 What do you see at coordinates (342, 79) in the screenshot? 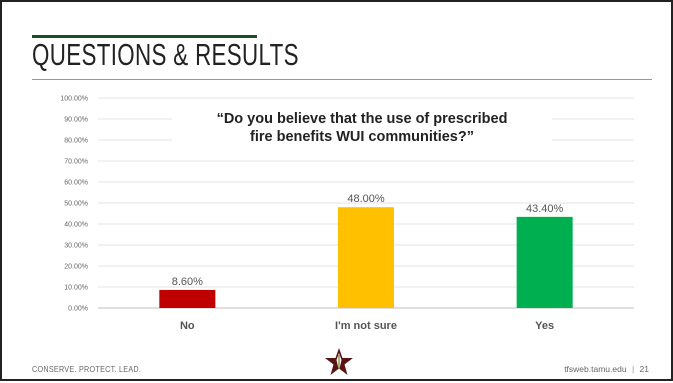
I see `title-divider` at bounding box center [342, 79].